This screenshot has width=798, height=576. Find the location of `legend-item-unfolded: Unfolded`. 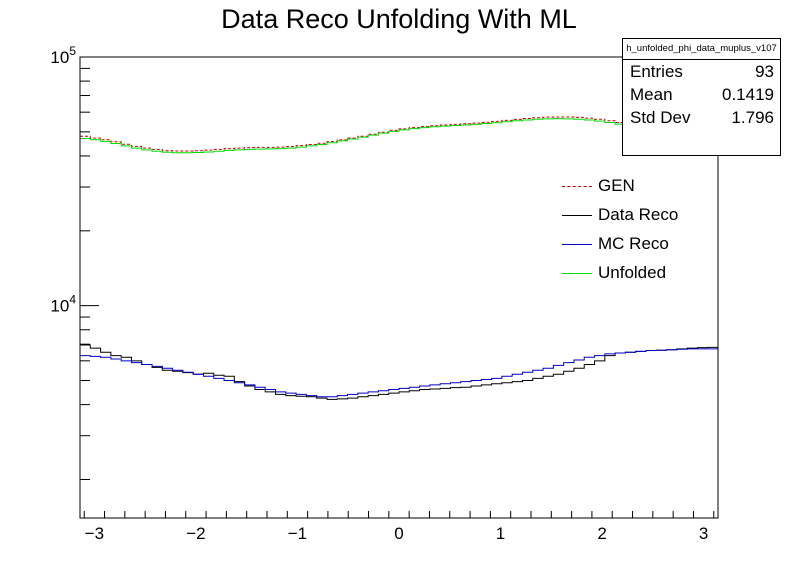

legend-item-unfolded: Unfolded is located at coordinates (637, 275).